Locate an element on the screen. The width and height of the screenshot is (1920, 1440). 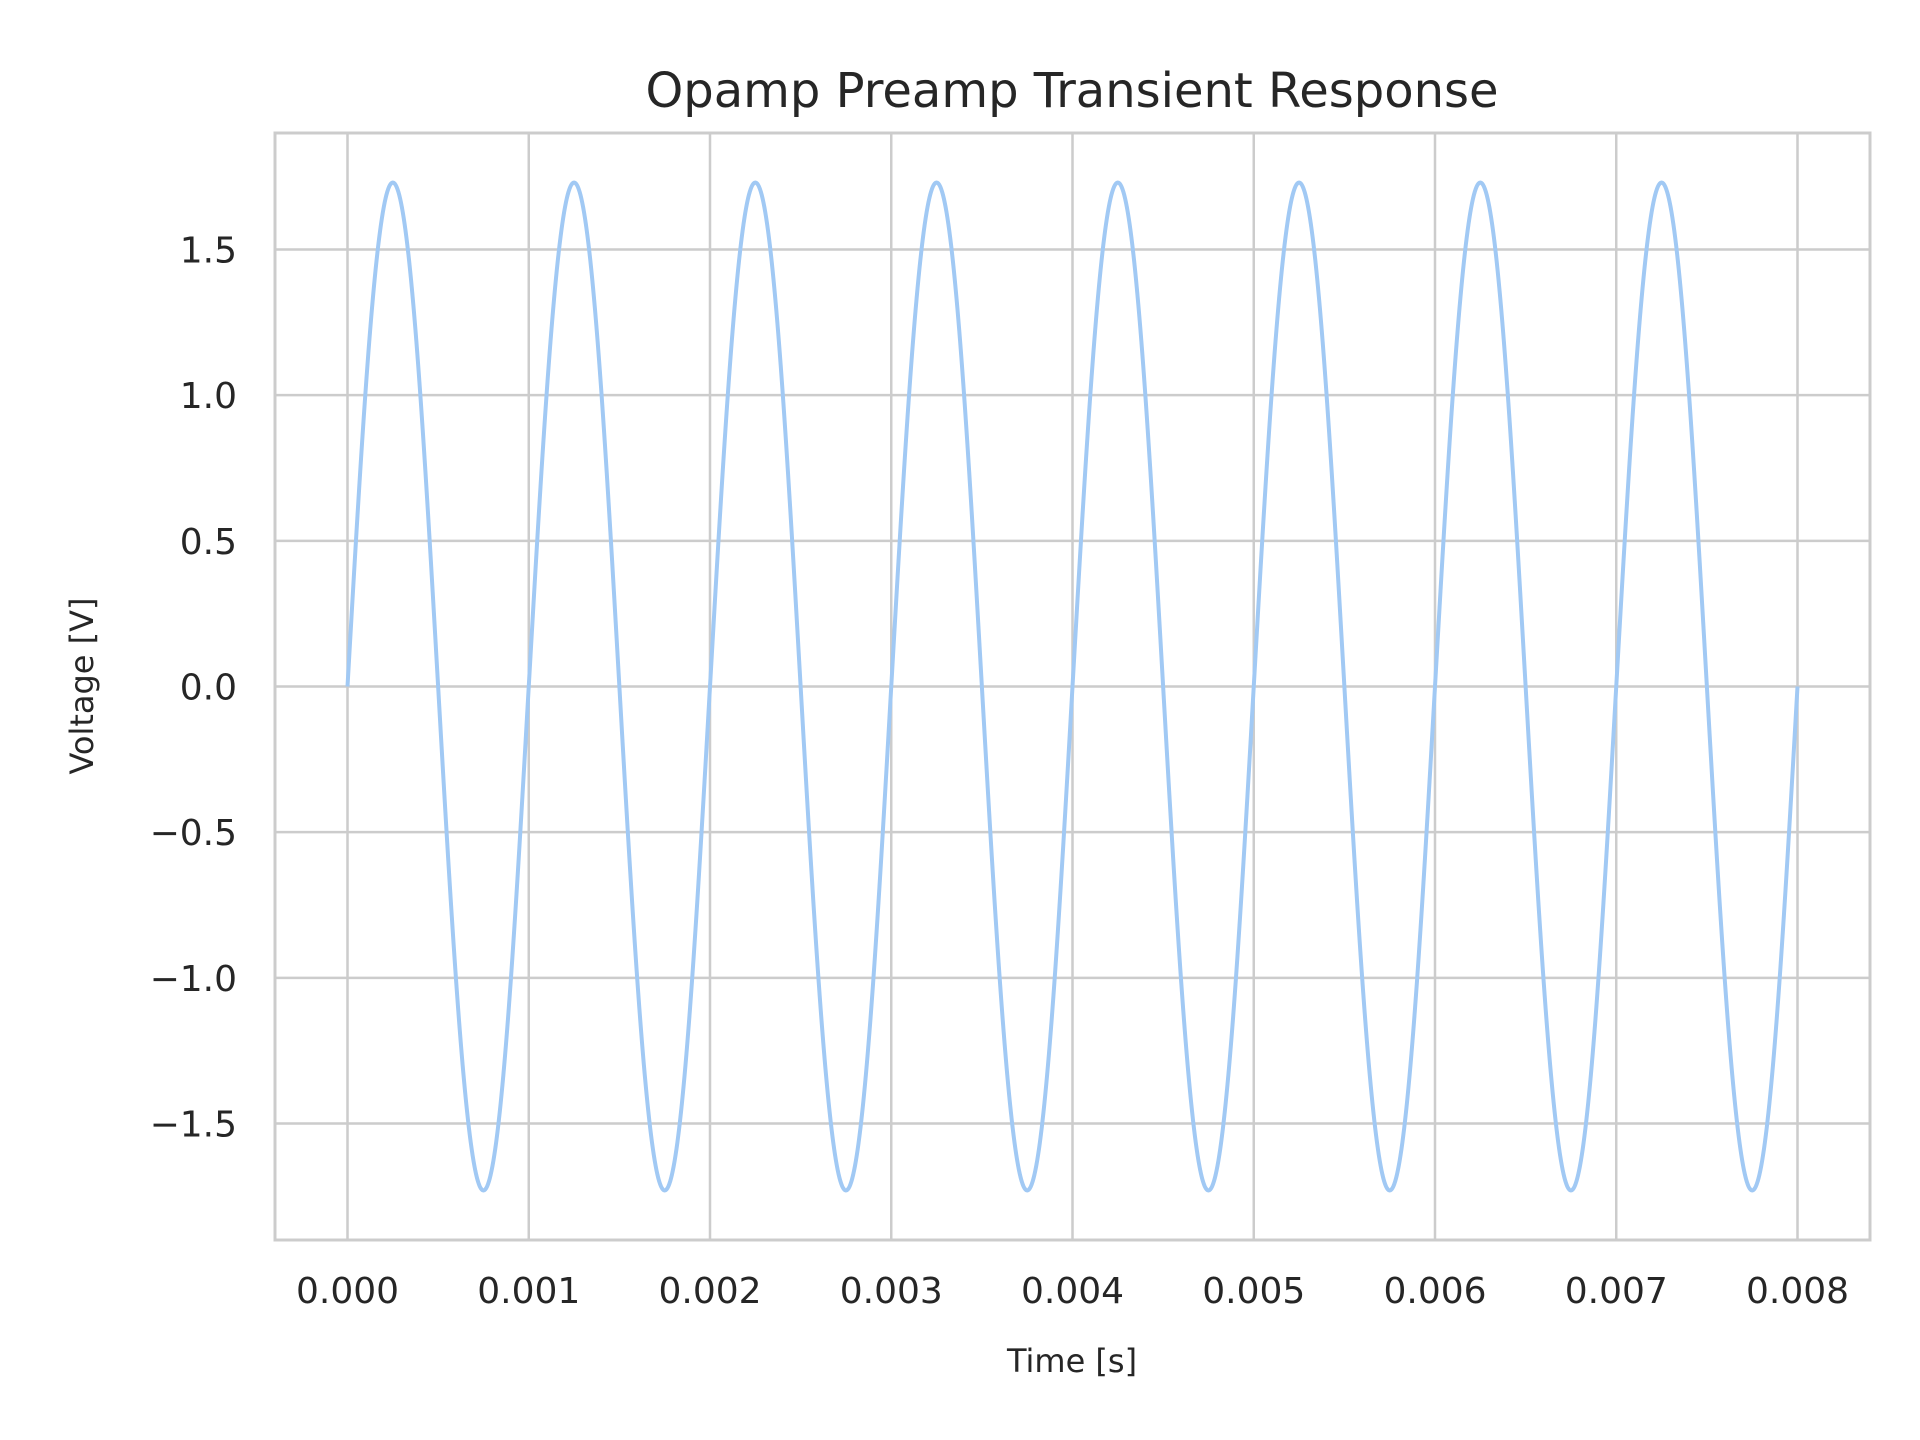
y-tick-label: 0.5 is located at coordinates (208, 542).